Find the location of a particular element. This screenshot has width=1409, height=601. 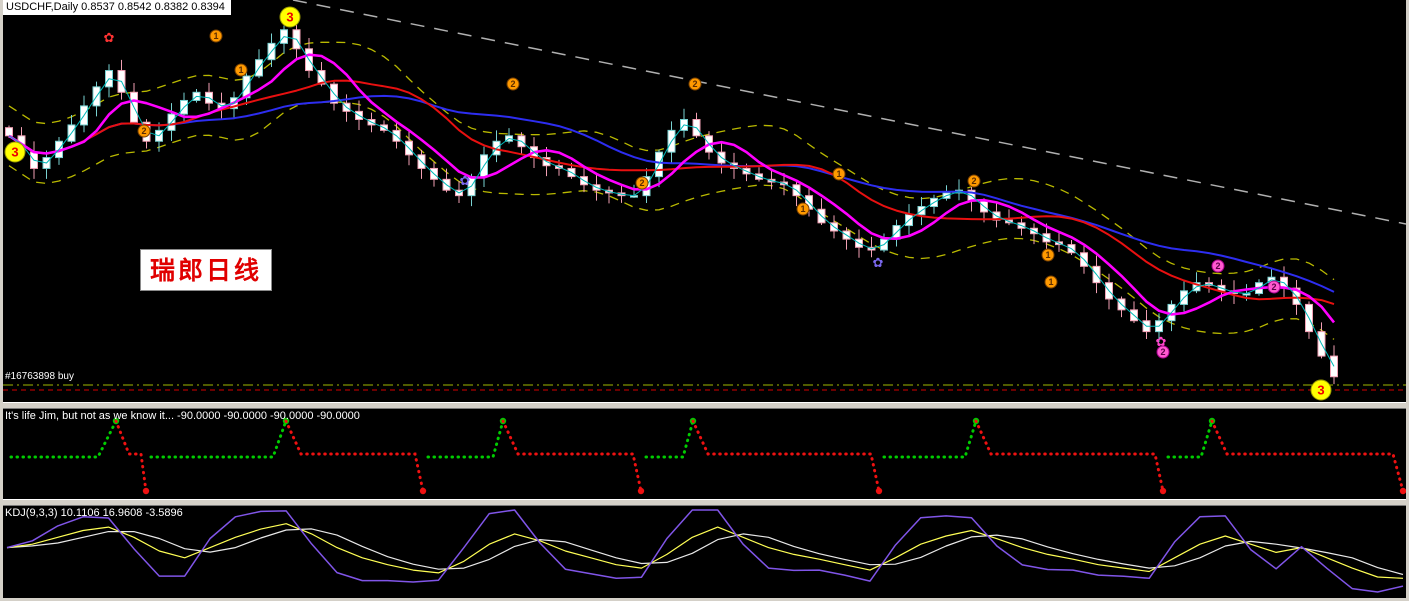

kdj-d-line is located at coordinates (705, 552).